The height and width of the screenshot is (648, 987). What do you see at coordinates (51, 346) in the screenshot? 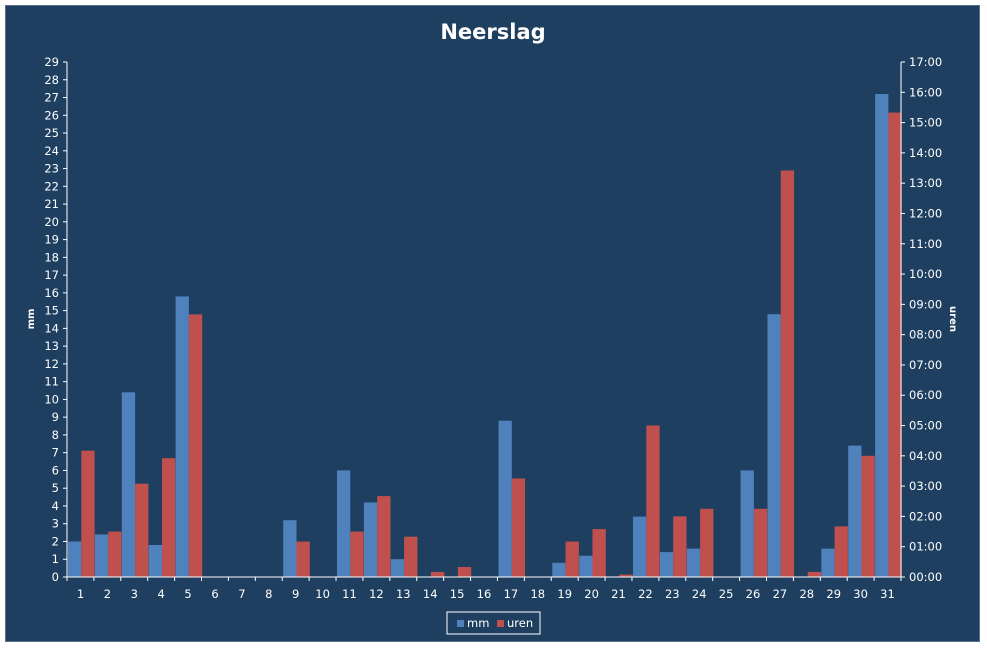
I see `y-tick-label: 13` at bounding box center [51, 346].